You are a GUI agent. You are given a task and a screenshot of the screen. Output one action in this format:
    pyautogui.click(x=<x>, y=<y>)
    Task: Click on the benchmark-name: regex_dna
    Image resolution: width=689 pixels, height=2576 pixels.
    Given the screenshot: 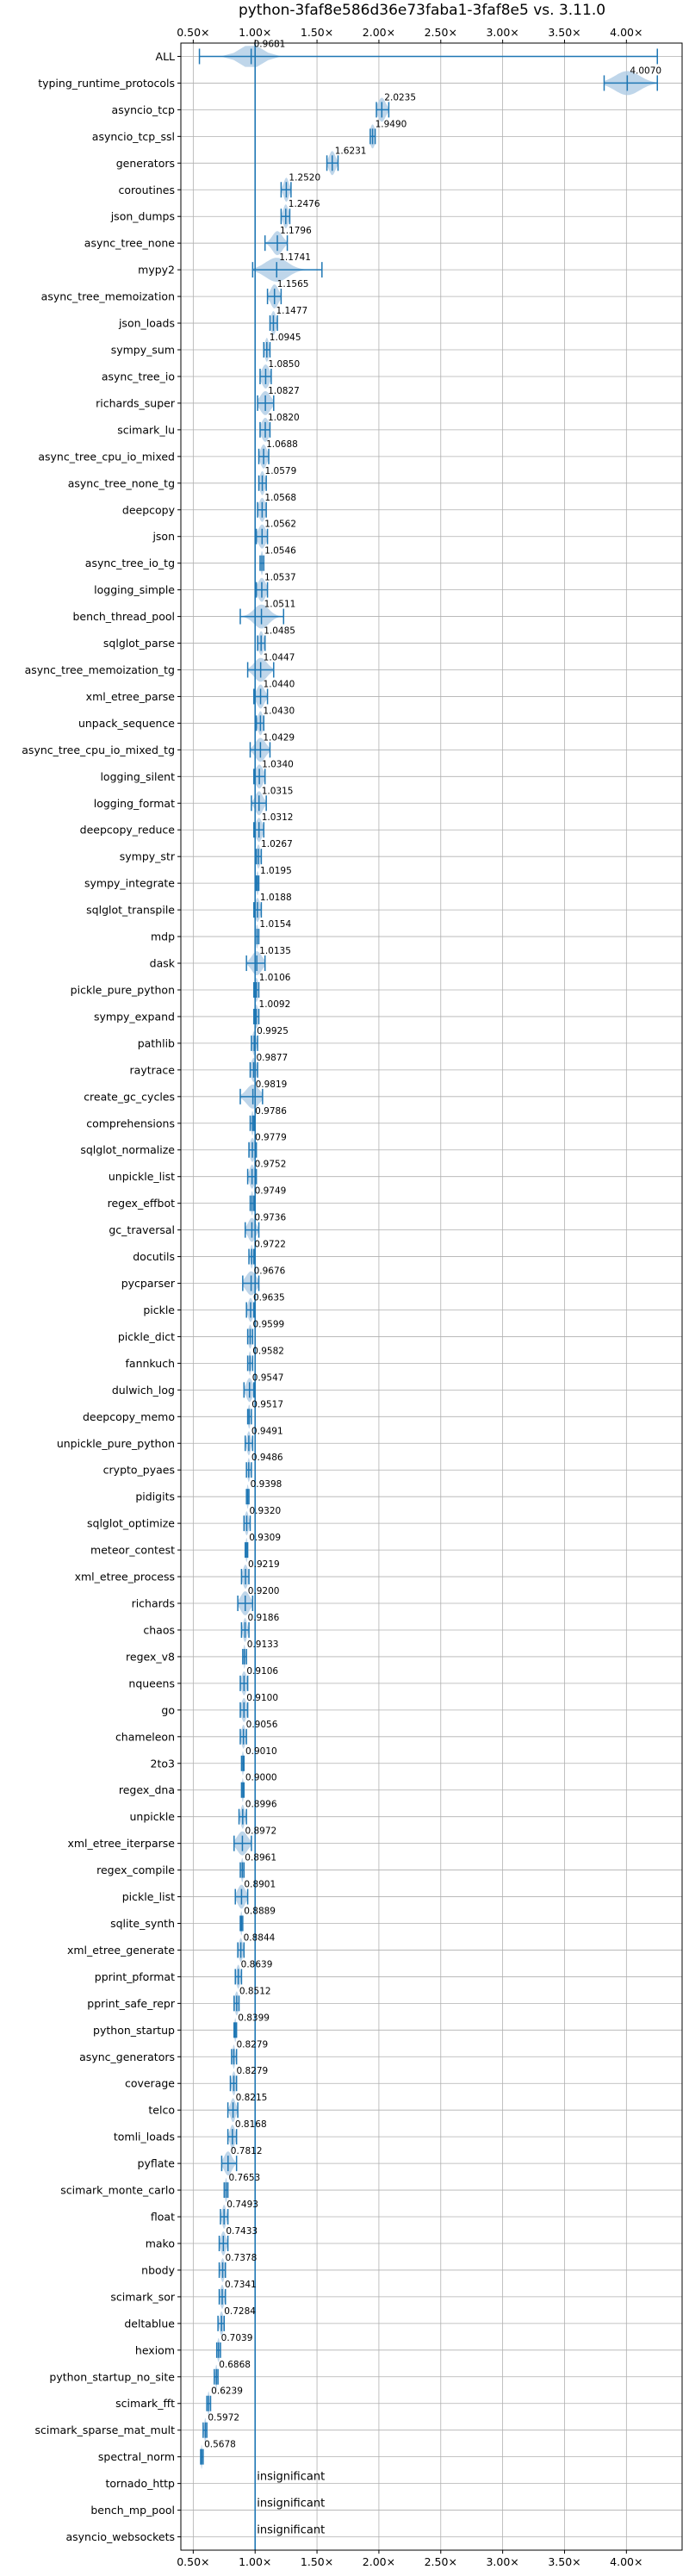 What is the action you would take?
    pyautogui.click(x=147, y=1790)
    